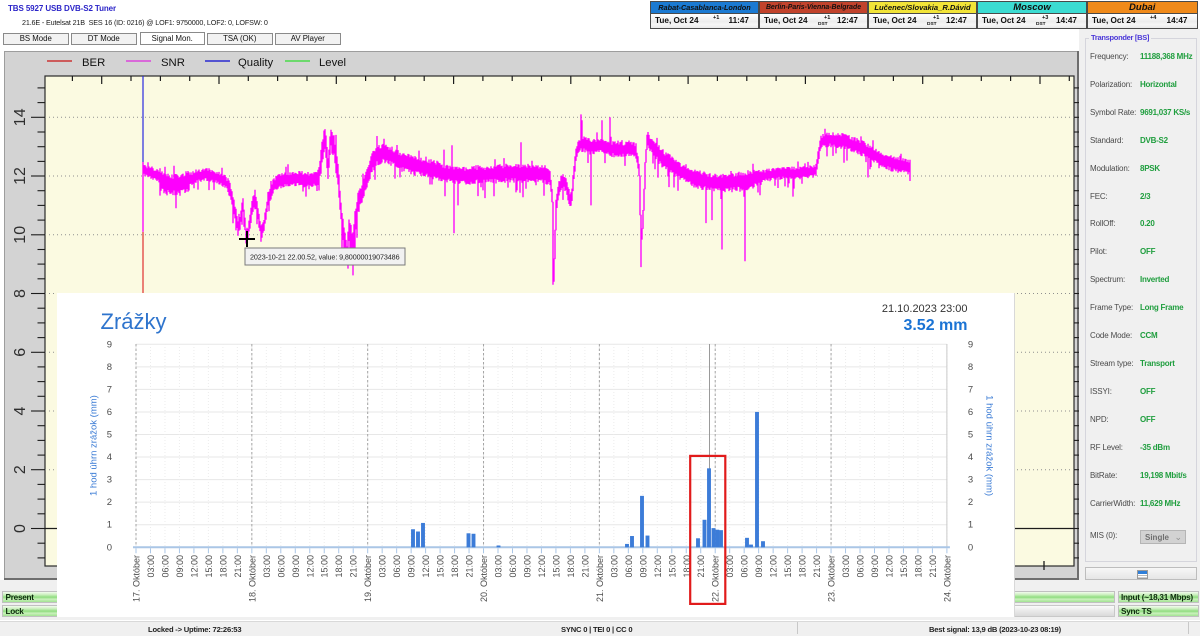 This screenshot has height=636, width=1200. Describe the element at coordinates (20, 176) in the screenshot. I see `svg-text: 12` at that location.